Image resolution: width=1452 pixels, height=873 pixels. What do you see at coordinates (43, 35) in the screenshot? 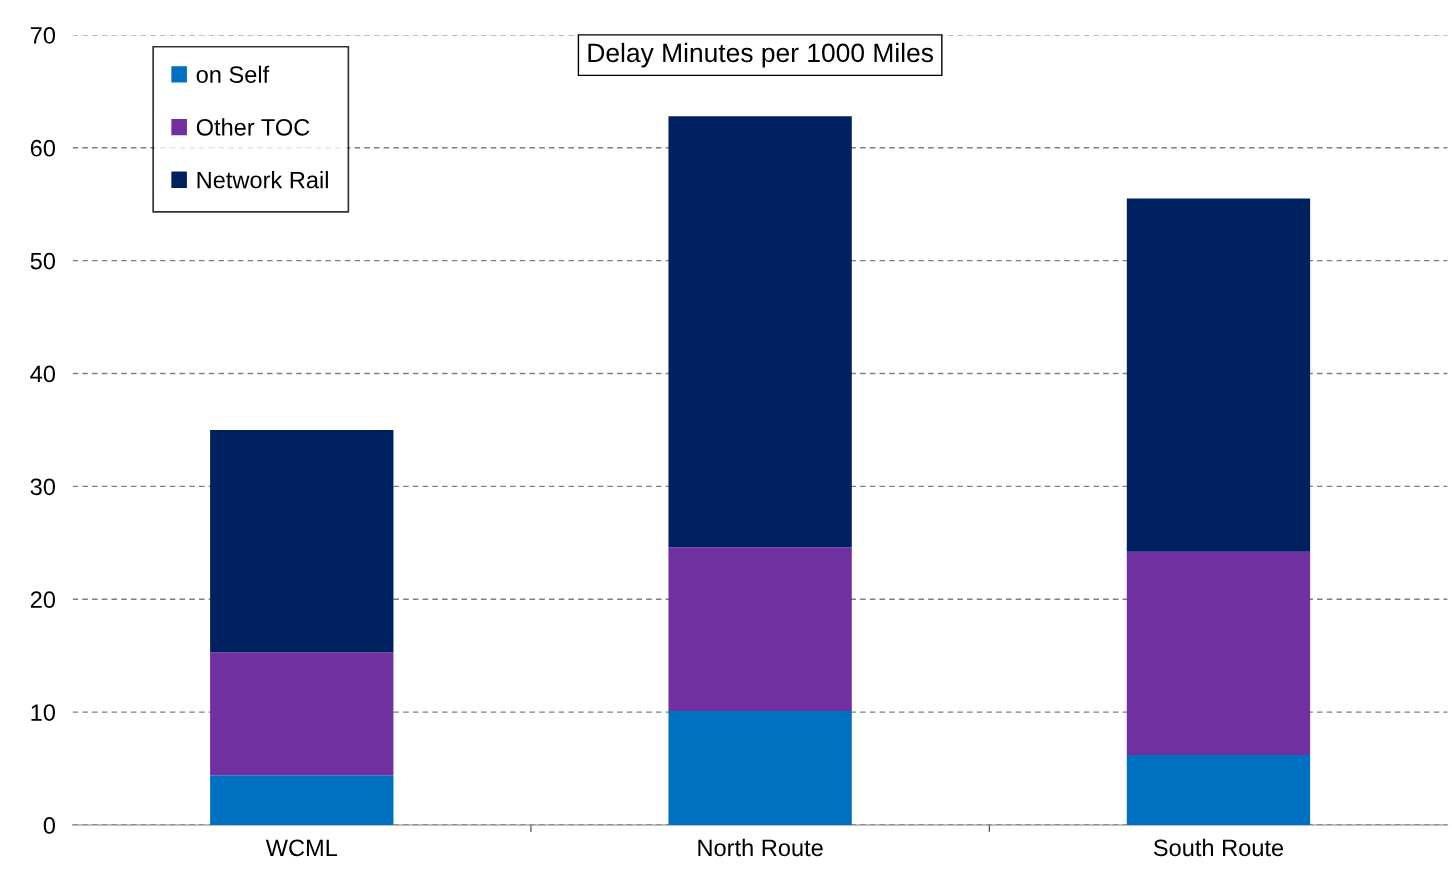
I see `y-tick-label: 70` at bounding box center [43, 35].